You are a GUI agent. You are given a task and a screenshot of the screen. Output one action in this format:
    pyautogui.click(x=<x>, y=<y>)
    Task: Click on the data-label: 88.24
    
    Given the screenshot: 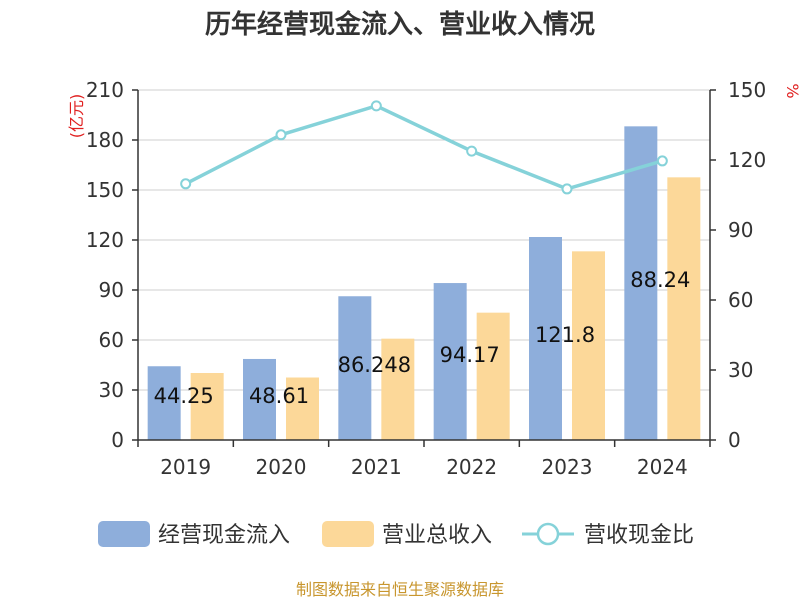 What is the action you would take?
    pyautogui.click(x=660, y=280)
    